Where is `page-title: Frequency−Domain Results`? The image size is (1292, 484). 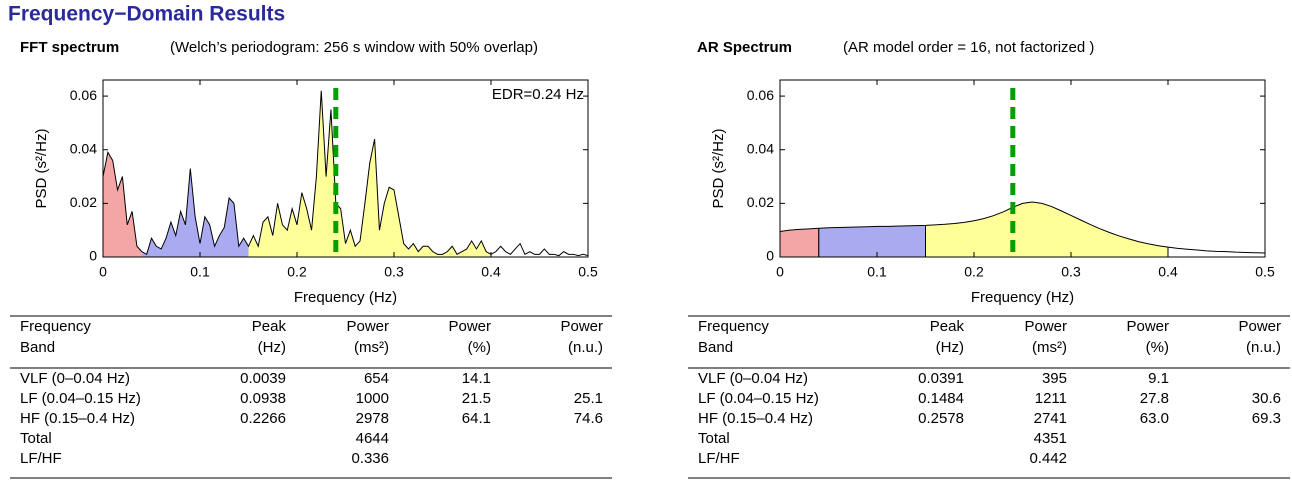 page-title: Frequency−Domain Results is located at coordinates (146, 14).